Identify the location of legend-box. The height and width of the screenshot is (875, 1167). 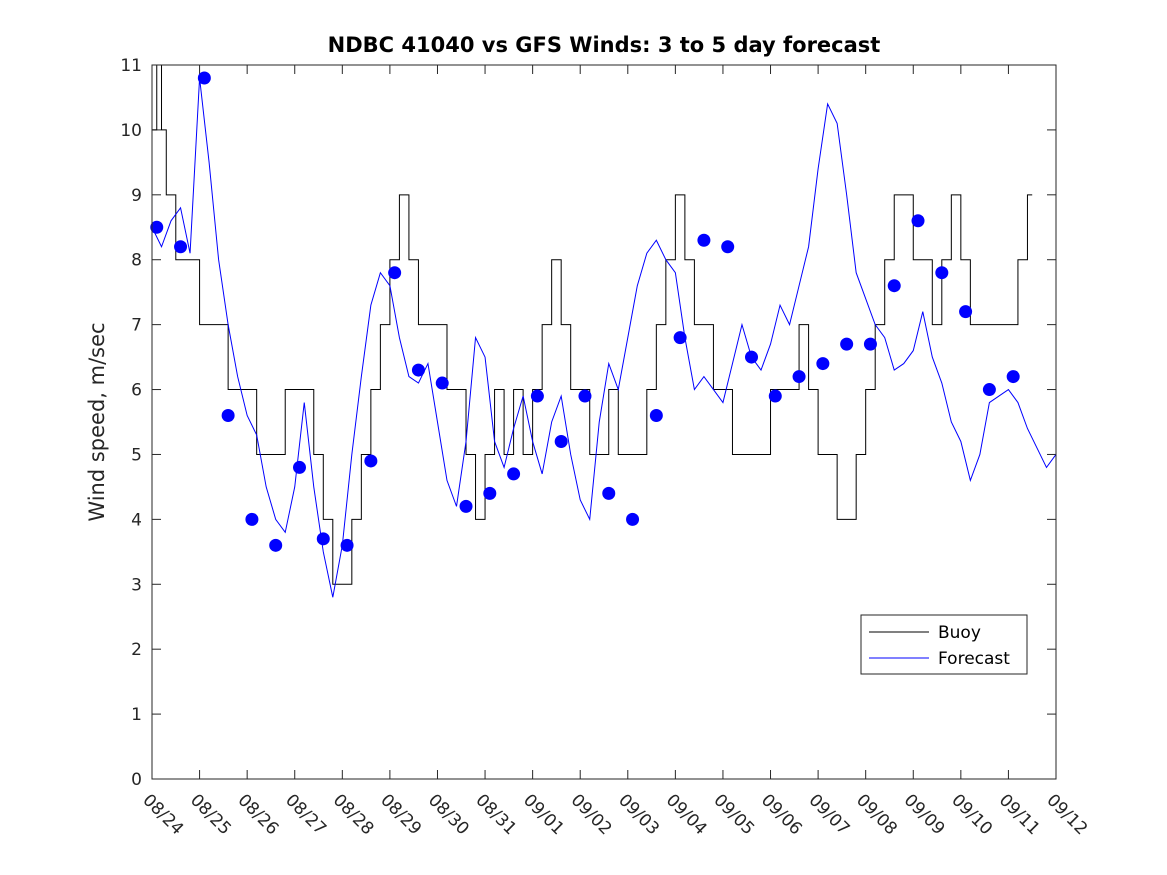
(944, 644).